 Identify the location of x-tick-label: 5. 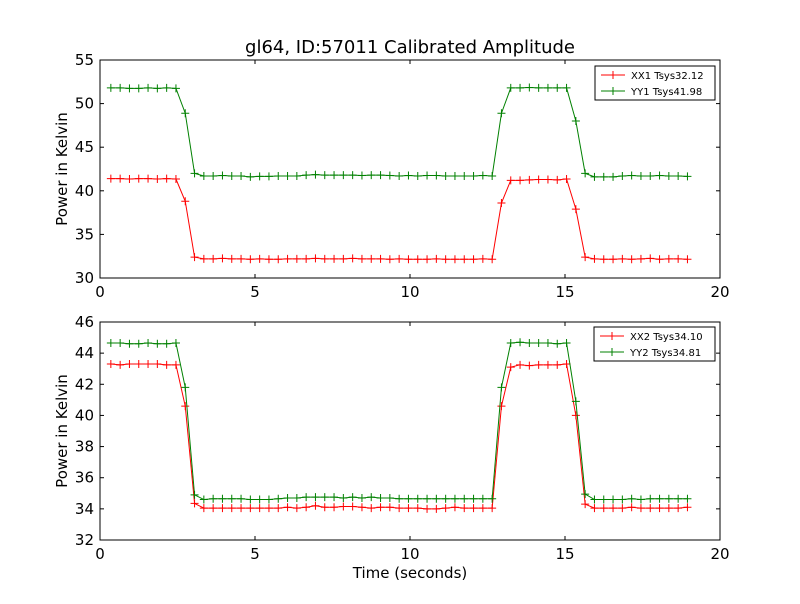
(255, 292).